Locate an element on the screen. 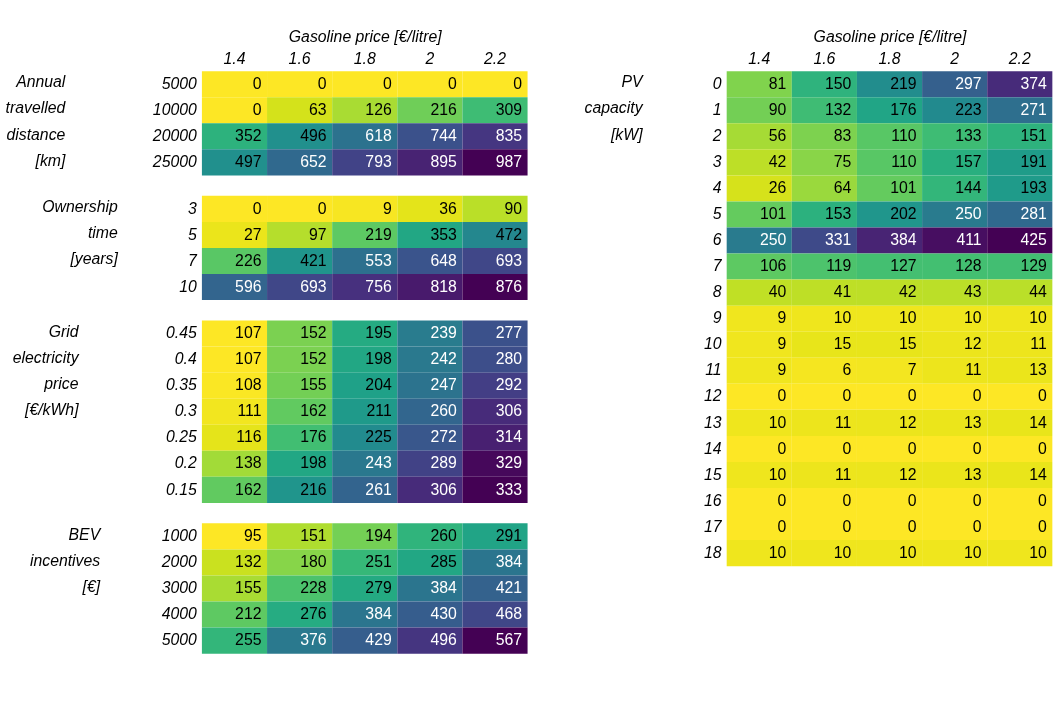  data-label: 276 is located at coordinates (313, 614).